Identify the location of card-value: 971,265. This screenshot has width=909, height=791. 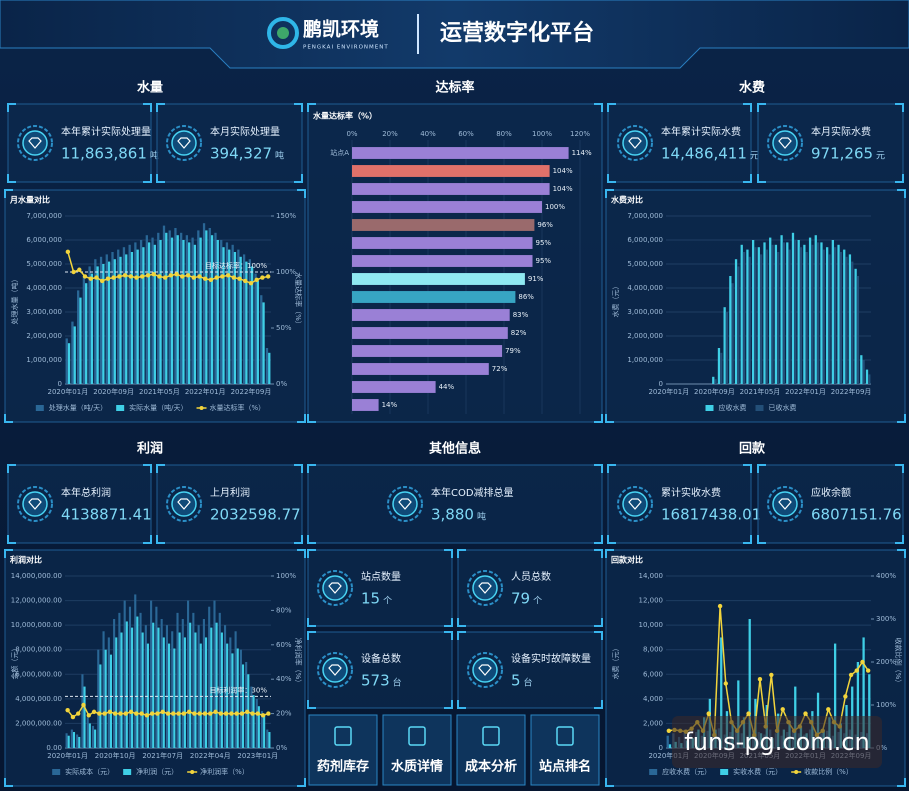
(842, 154).